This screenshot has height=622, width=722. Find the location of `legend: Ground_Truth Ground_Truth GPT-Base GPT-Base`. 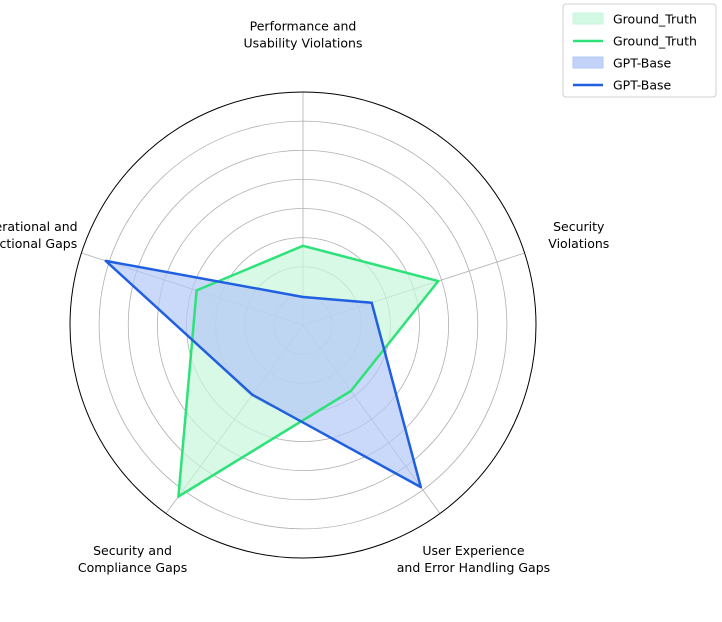

legend: Ground_Truth Ground_Truth GPT-Base GPT-Base is located at coordinates (639, 50).